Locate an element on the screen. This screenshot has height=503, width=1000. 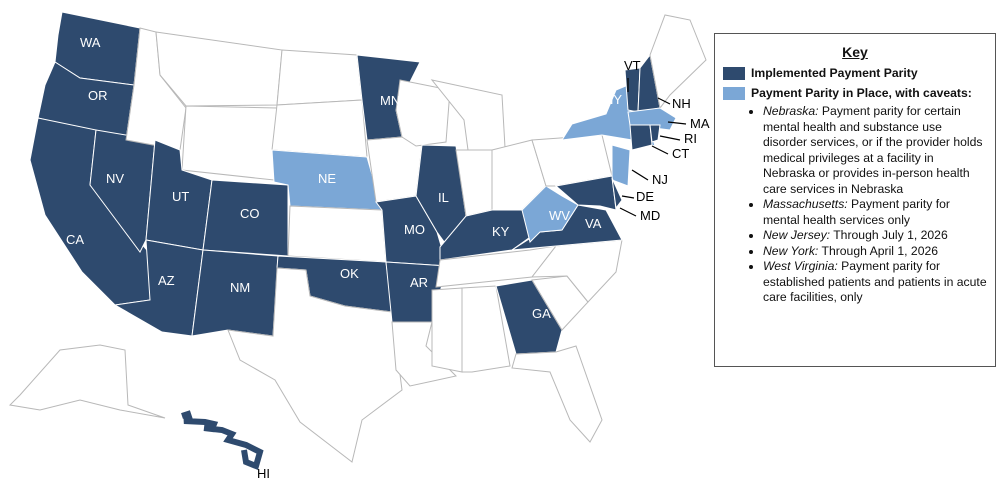
state-hi is located at coordinates (222, 440).